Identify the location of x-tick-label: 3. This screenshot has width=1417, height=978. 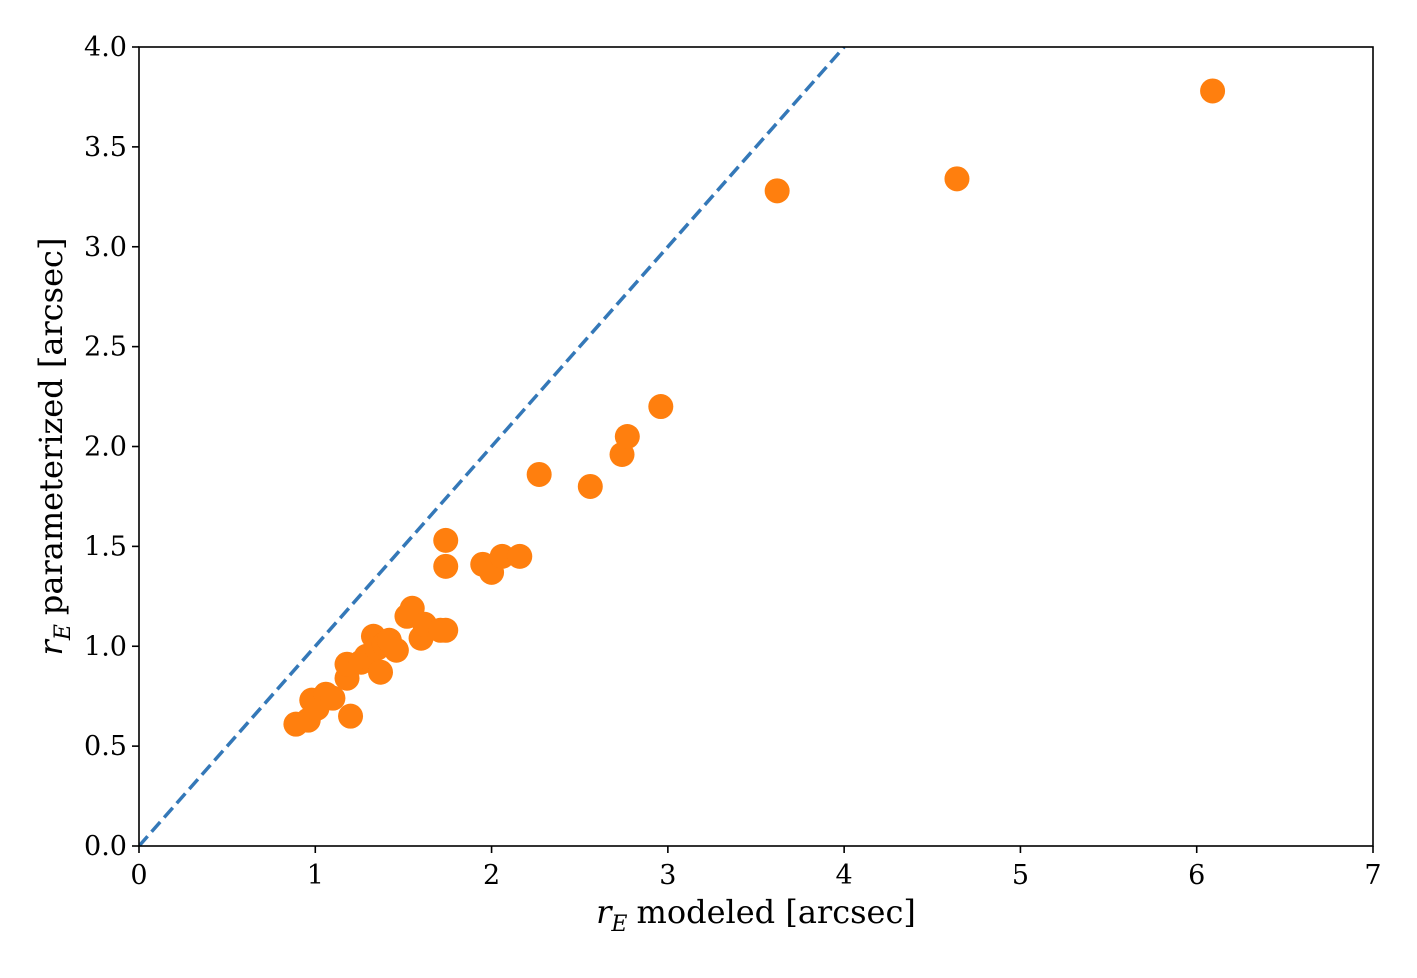
(667, 875).